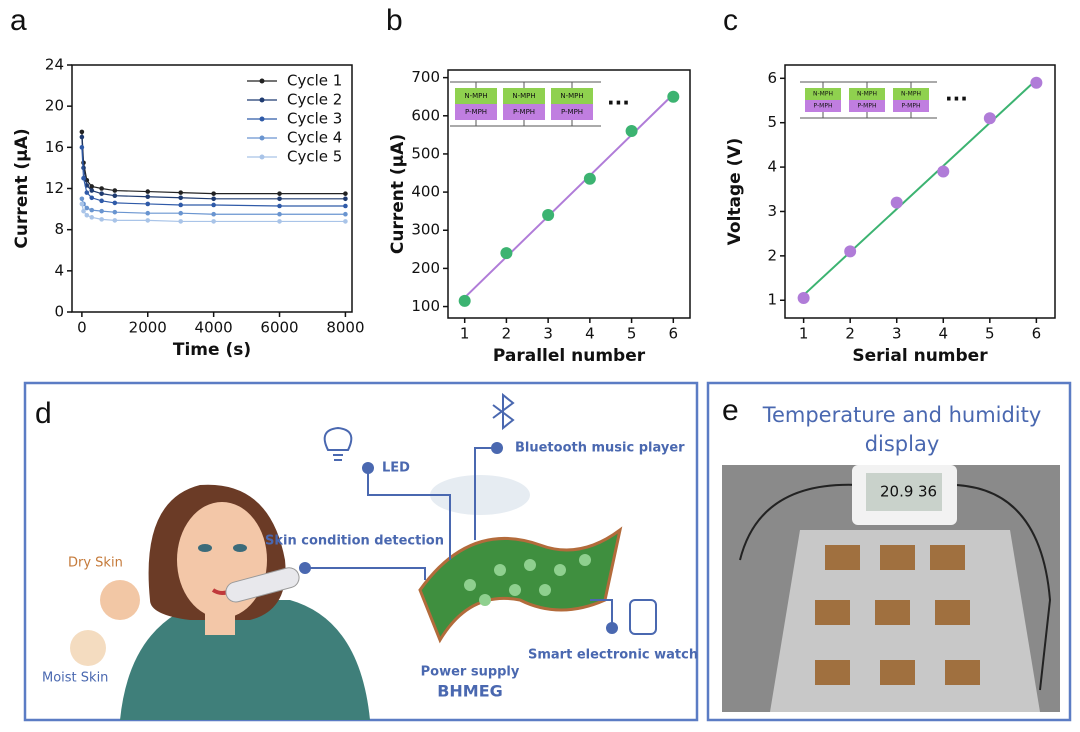 The image size is (1080, 732). Describe the element at coordinates (59, 312) in the screenshot. I see `y-tick-label: 0` at that location.